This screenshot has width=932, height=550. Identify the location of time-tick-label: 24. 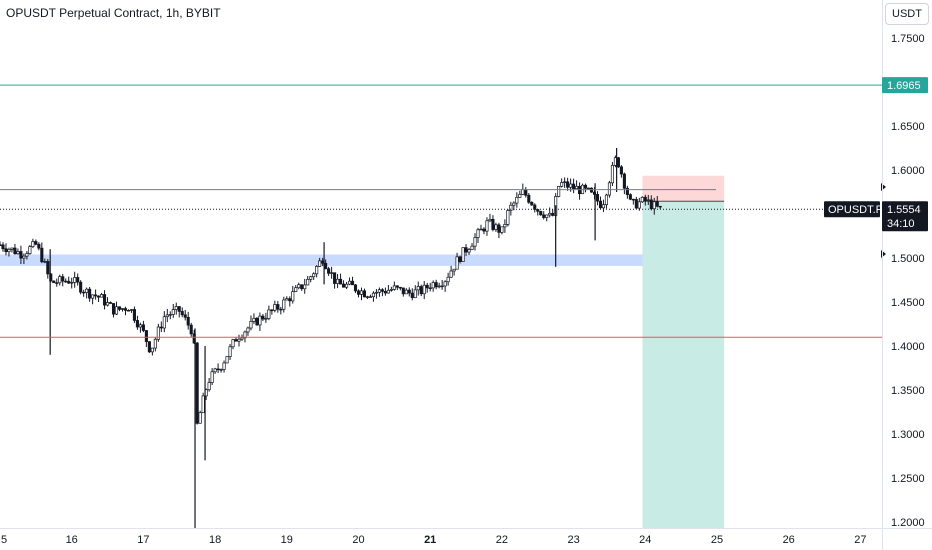
(645, 540).